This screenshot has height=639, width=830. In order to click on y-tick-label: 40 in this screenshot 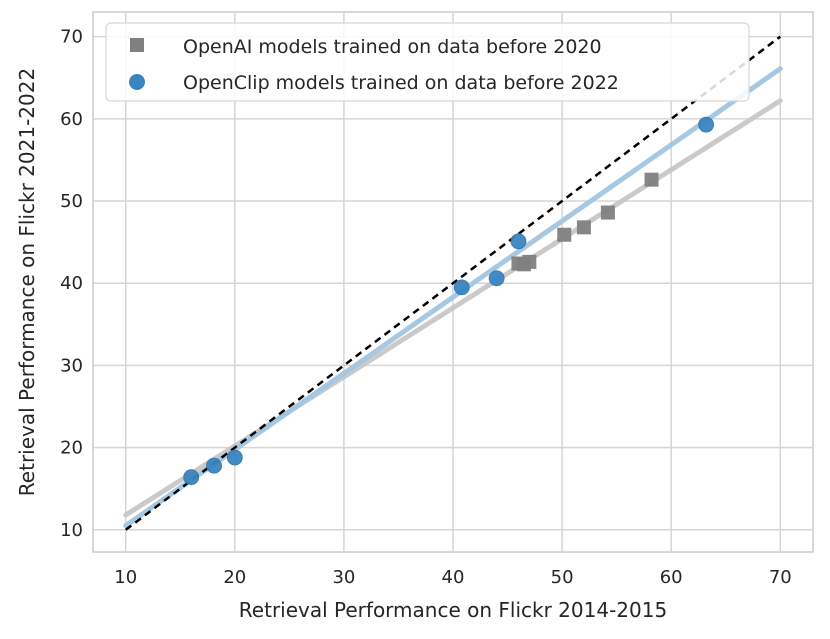, I will do `click(71, 283)`.